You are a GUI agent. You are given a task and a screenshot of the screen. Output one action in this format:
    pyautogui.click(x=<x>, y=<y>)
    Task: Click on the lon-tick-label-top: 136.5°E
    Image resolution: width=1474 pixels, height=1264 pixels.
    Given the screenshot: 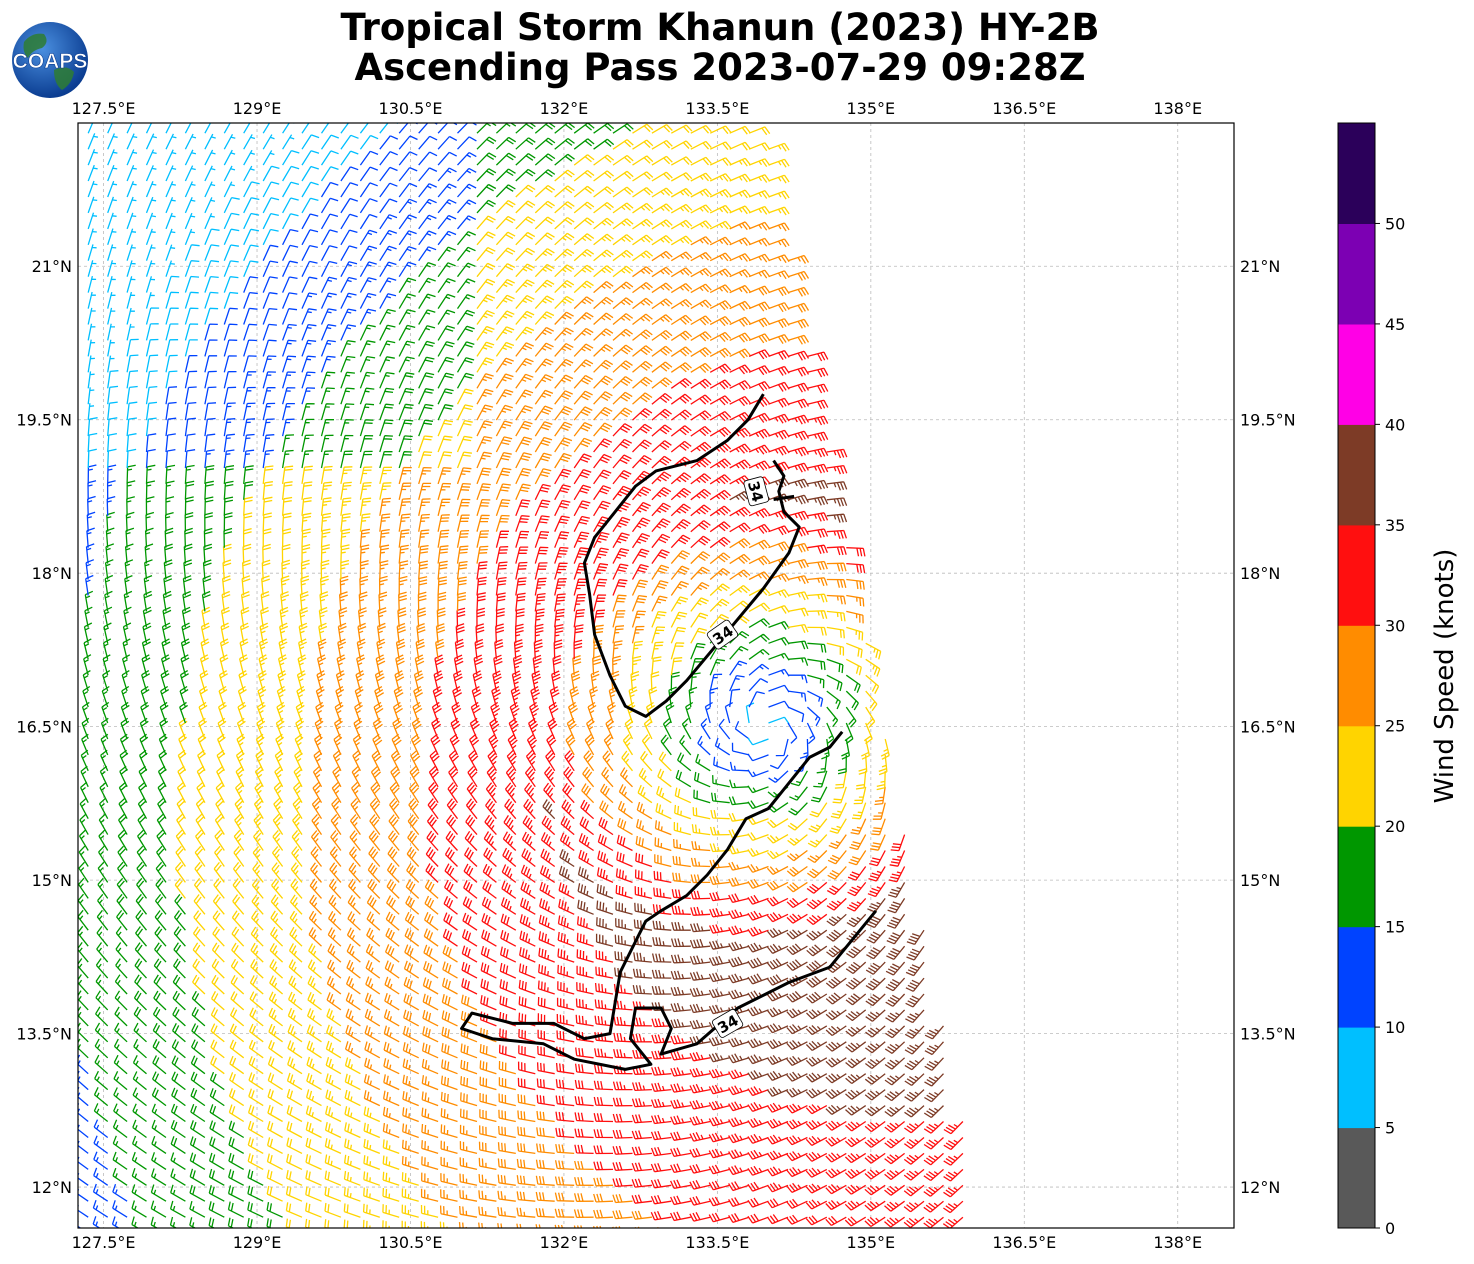 What is the action you would take?
    pyautogui.click(x=1024, y=108)
    